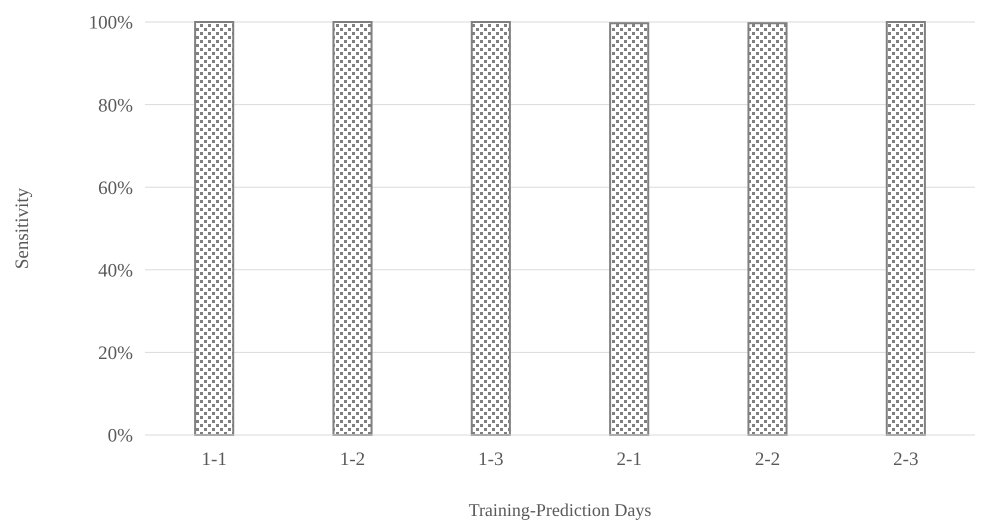 The height and width of the screenshot is (528, 999). Describe the element at coordinates (560, 510) in the screenshot. I see `x-axis-title: Training-Prediction Days` at that location.